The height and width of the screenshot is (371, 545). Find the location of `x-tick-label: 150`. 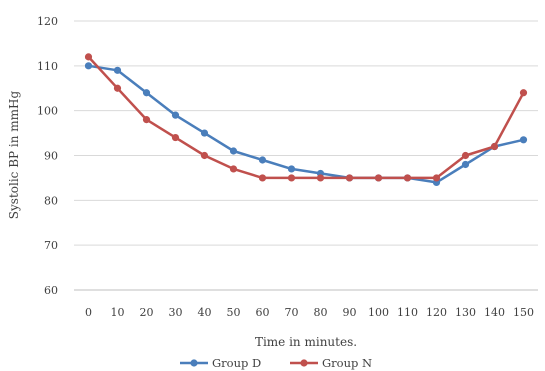

x-tick-label: 150 is located at coordinates (523, 312).